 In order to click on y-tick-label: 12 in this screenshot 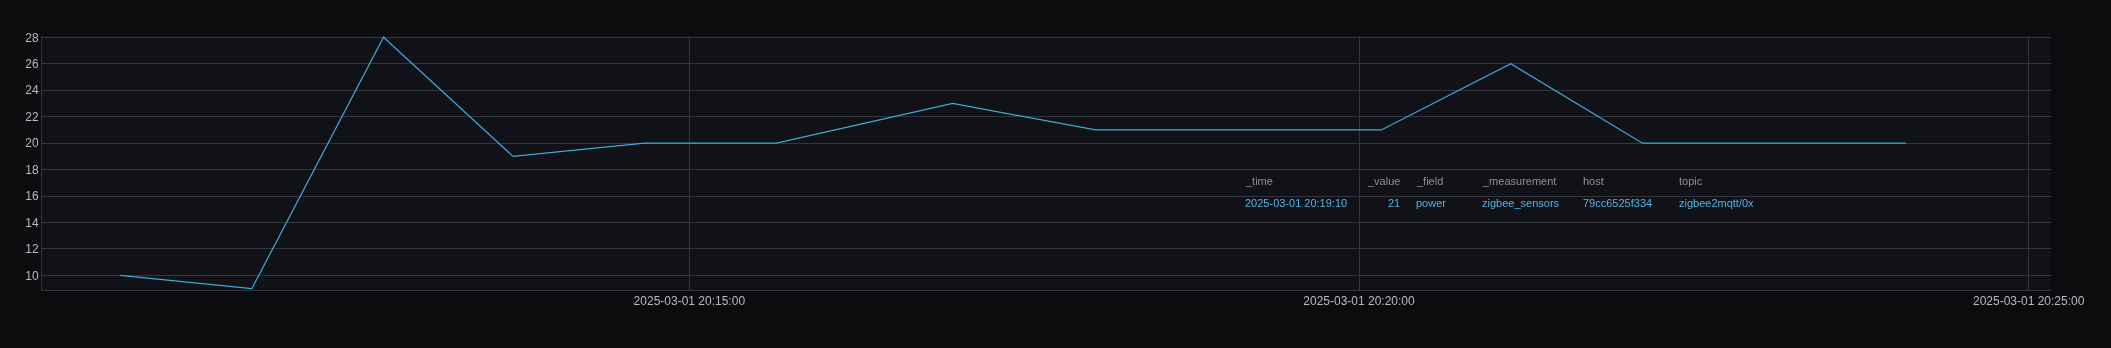, I will do `click(32, 249)`.